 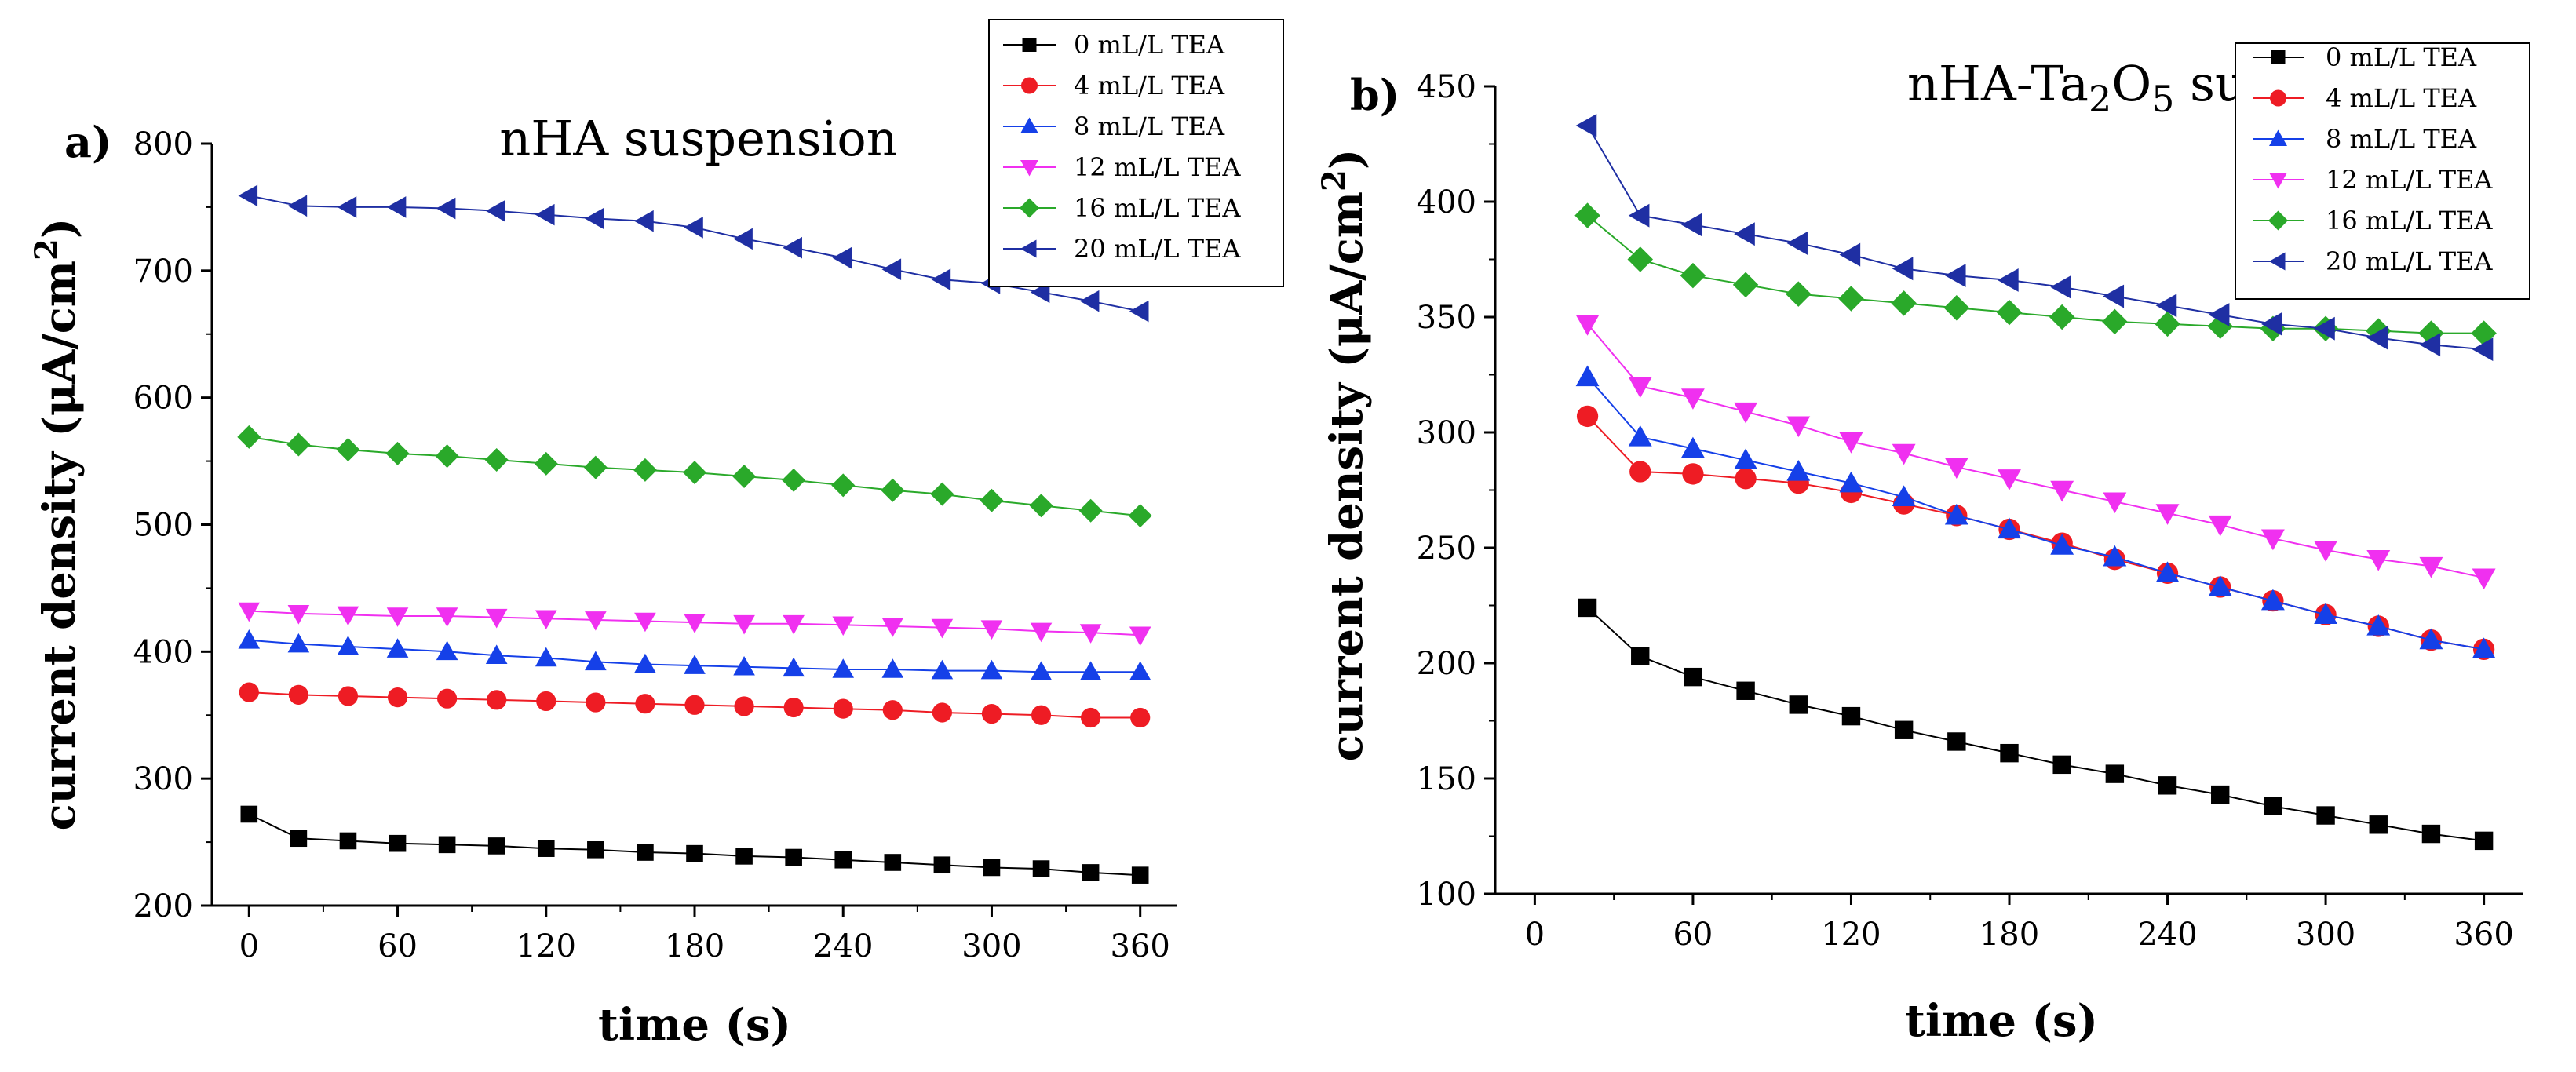 What do you see at coordinates (2325, 935) in the screenshot?
I see `x-tick-label: 300` at bounding box center [2325, 935].